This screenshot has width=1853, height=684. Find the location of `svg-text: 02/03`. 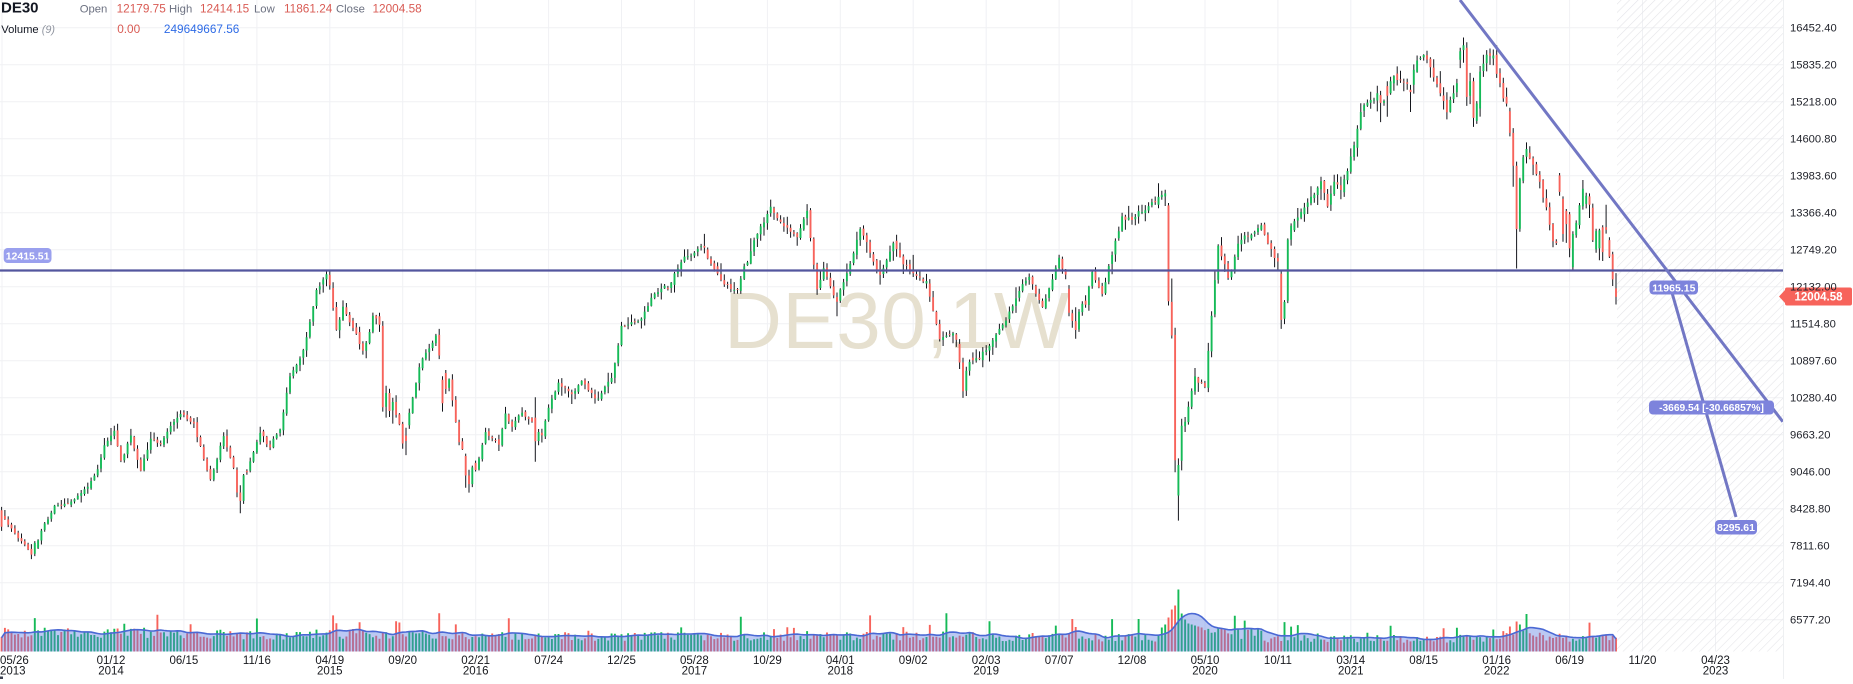

svg-text: 02/03 is located at coordinates (986, 661).